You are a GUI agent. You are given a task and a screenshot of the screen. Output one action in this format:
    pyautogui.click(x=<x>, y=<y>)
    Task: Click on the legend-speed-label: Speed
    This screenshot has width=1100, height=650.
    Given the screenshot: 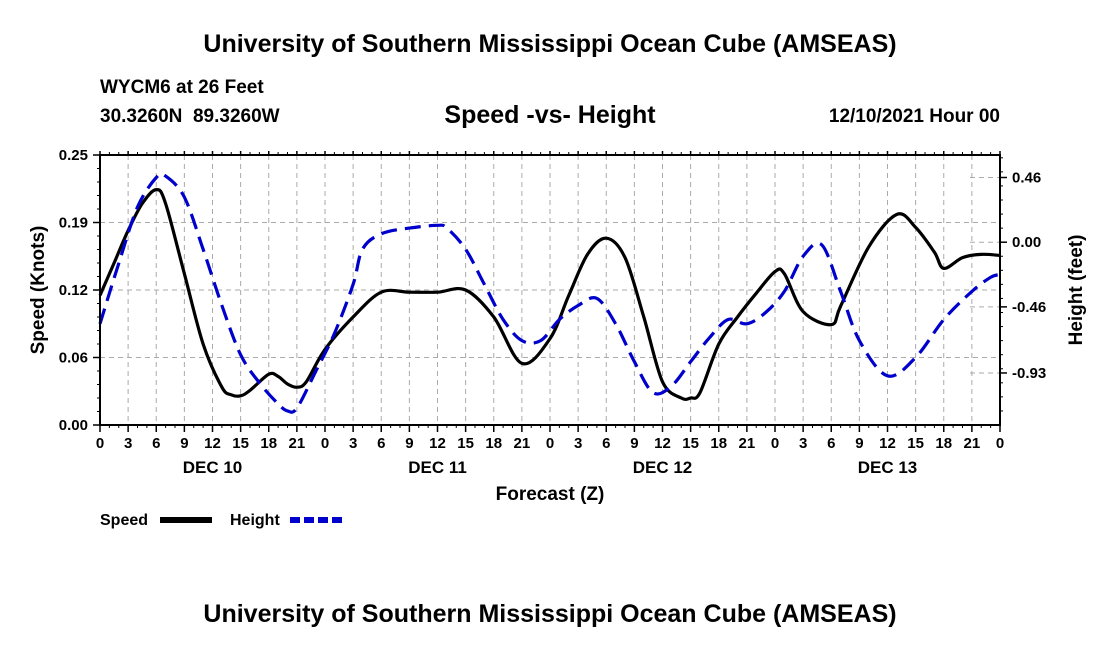 What is the action you would take?
    pyautogui.click(x=124, y=520)
    